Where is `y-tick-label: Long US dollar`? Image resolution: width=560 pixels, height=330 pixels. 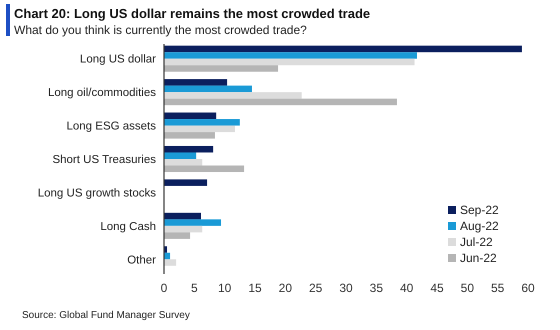
y-tick-label: Long US dollar is located at coordinates (118, 60).